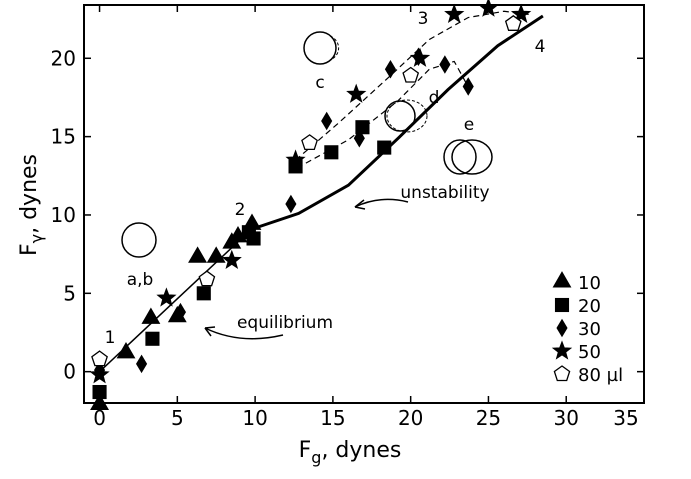 The width and height of the screenshot is (691, 479). I want to click on x-tick-label: 20, so click(410, 418).